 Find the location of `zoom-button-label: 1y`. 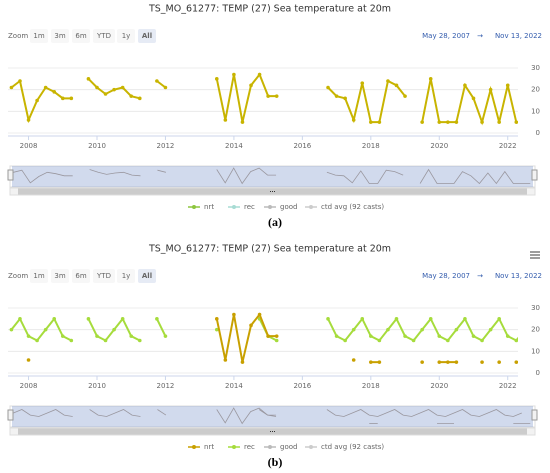

zoom-button-label: 1y is located at coordinates (126, 36).